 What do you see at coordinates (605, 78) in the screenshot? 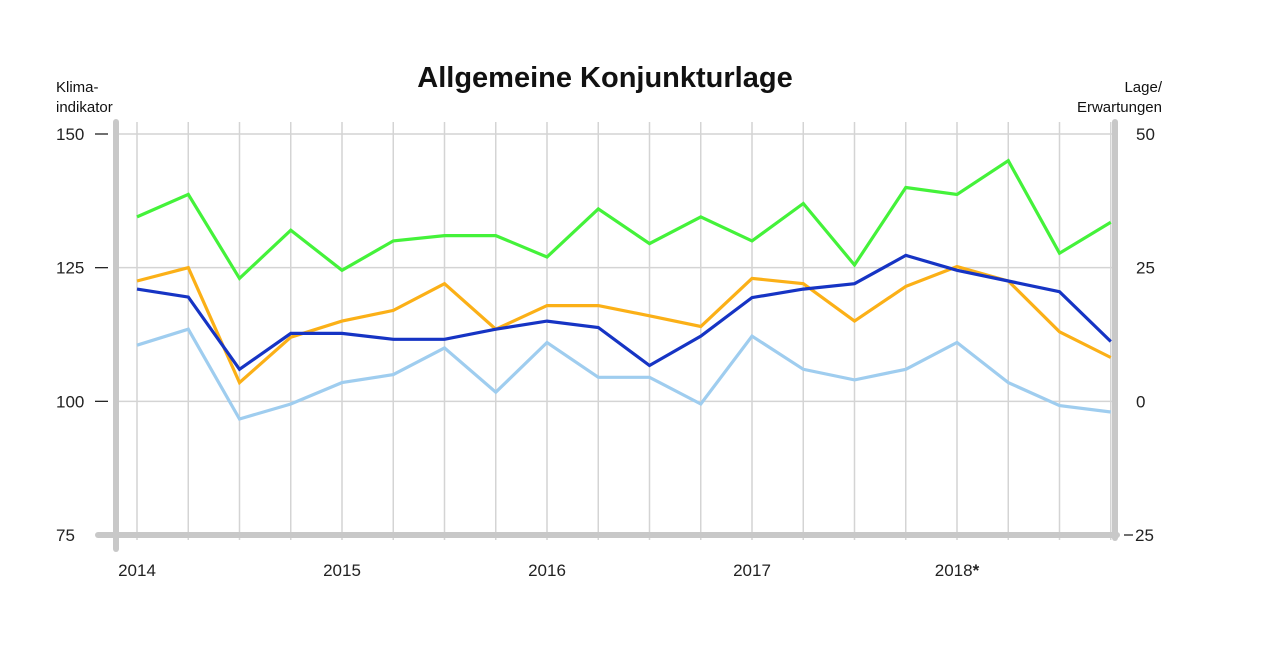
I see `chart-title: Allgemeine Konjunkturlage` at bounding box center [605, 78].